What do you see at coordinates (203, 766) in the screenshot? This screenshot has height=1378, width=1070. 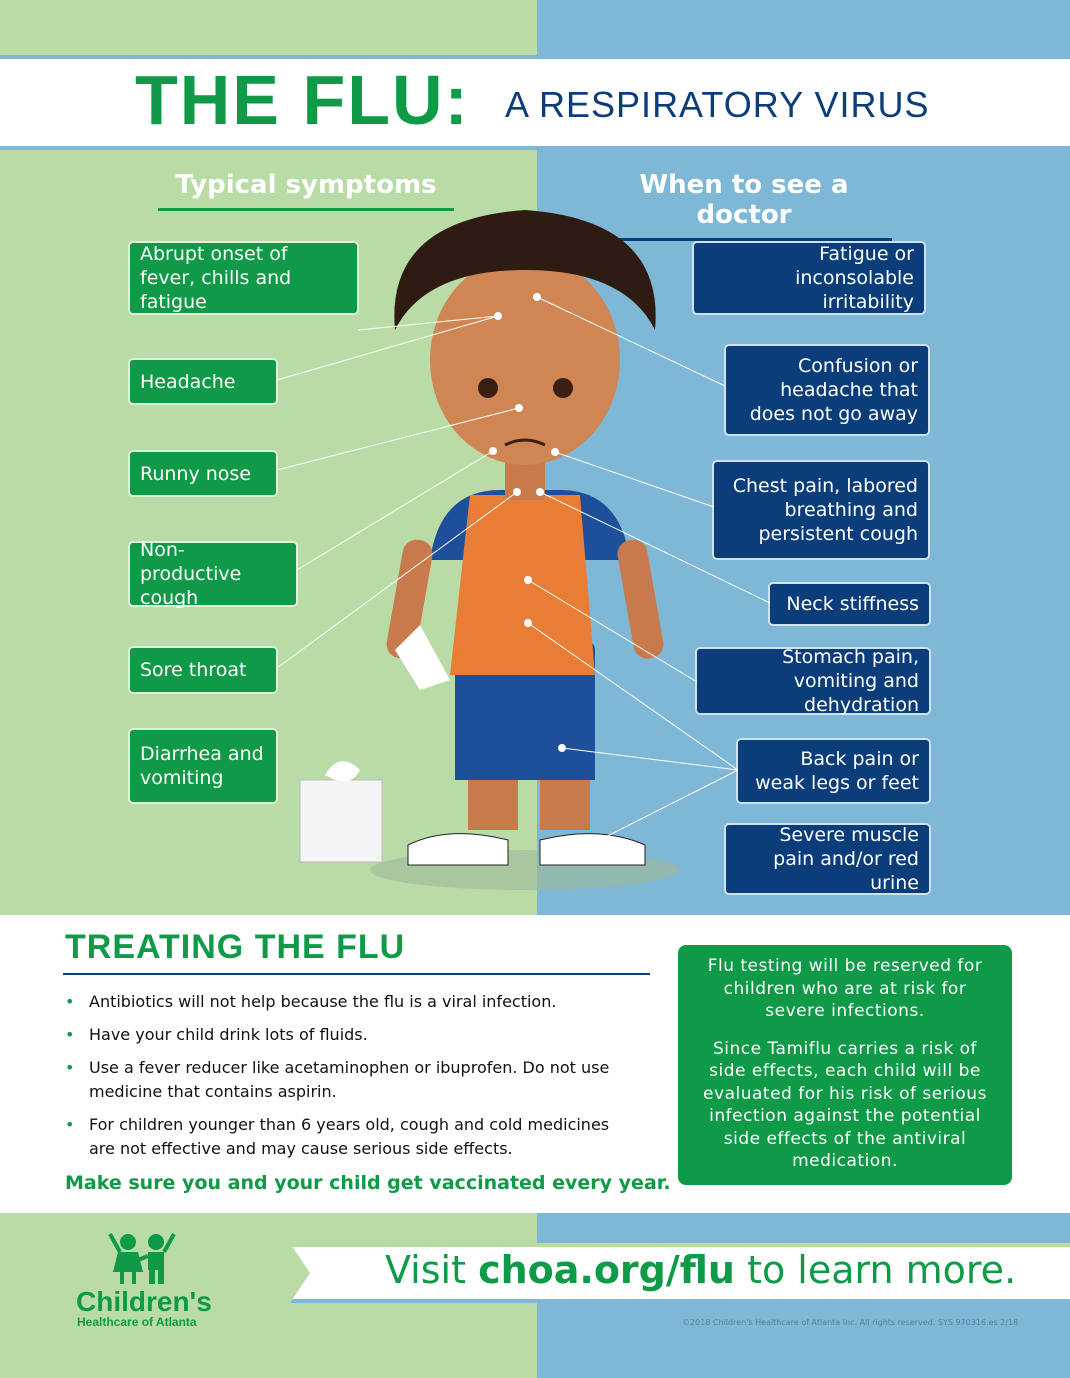 I see `symptom-diarrhea: Diarrhea and vomiting` at bounding box center [203, 766].